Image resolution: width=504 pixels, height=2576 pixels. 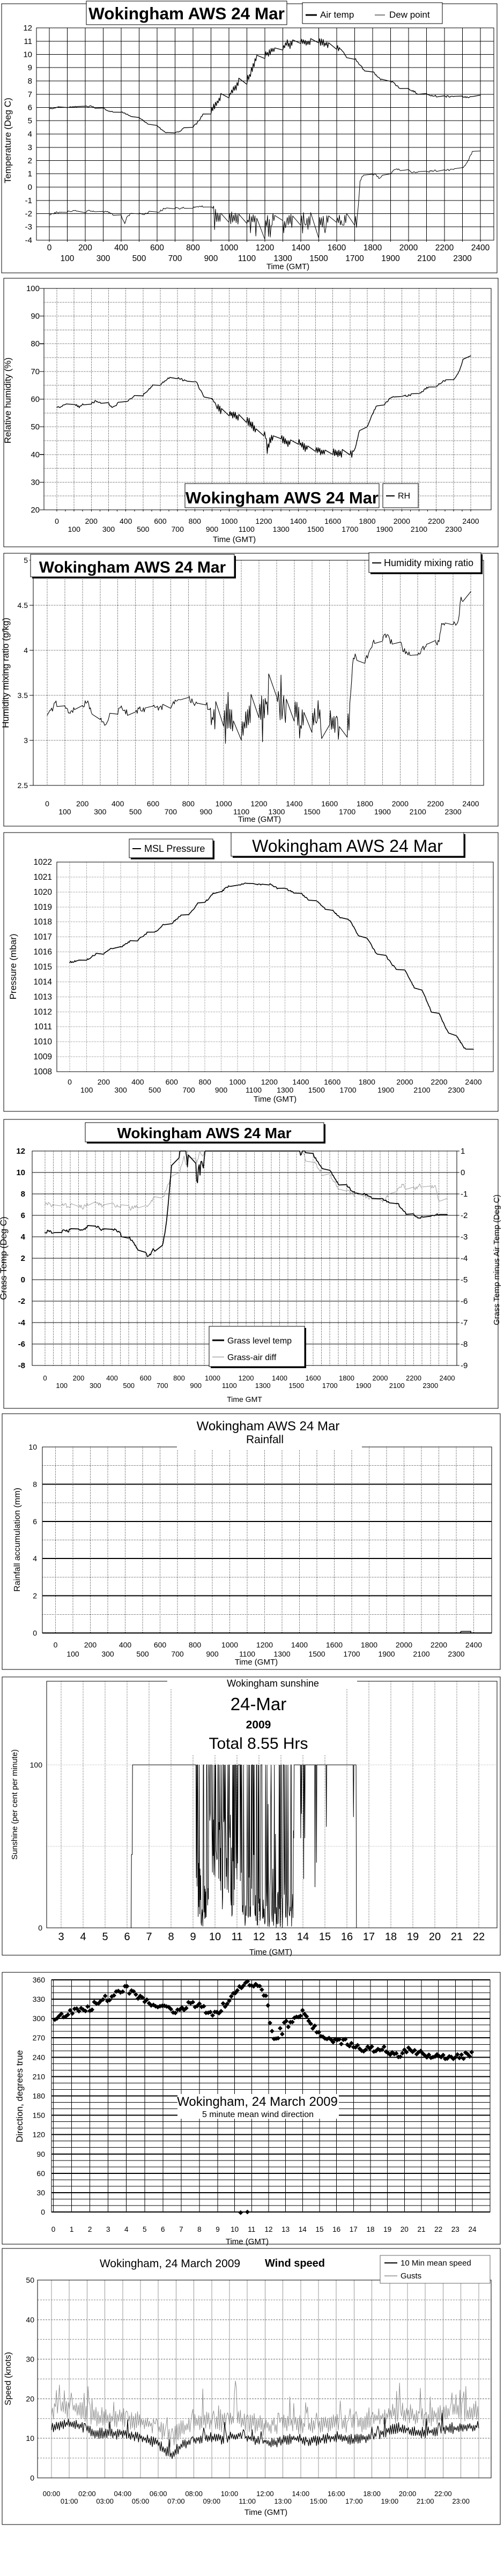 I want to click on svg-text: 1013, so click(x=43, y=997).